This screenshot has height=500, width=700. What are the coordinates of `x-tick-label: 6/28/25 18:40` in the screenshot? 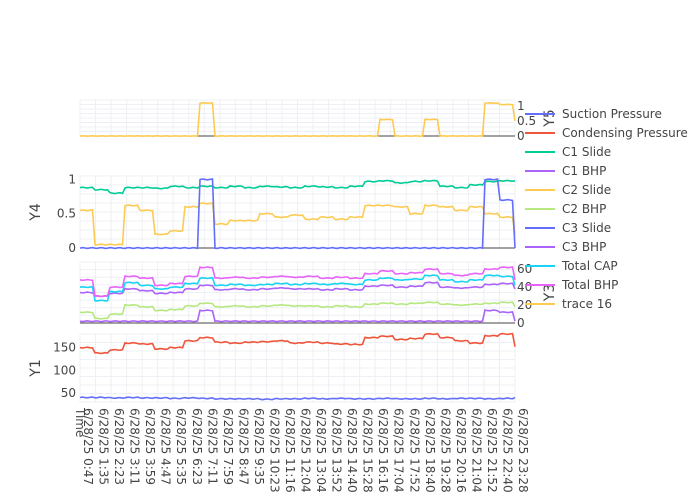 It's located at (430, 450).